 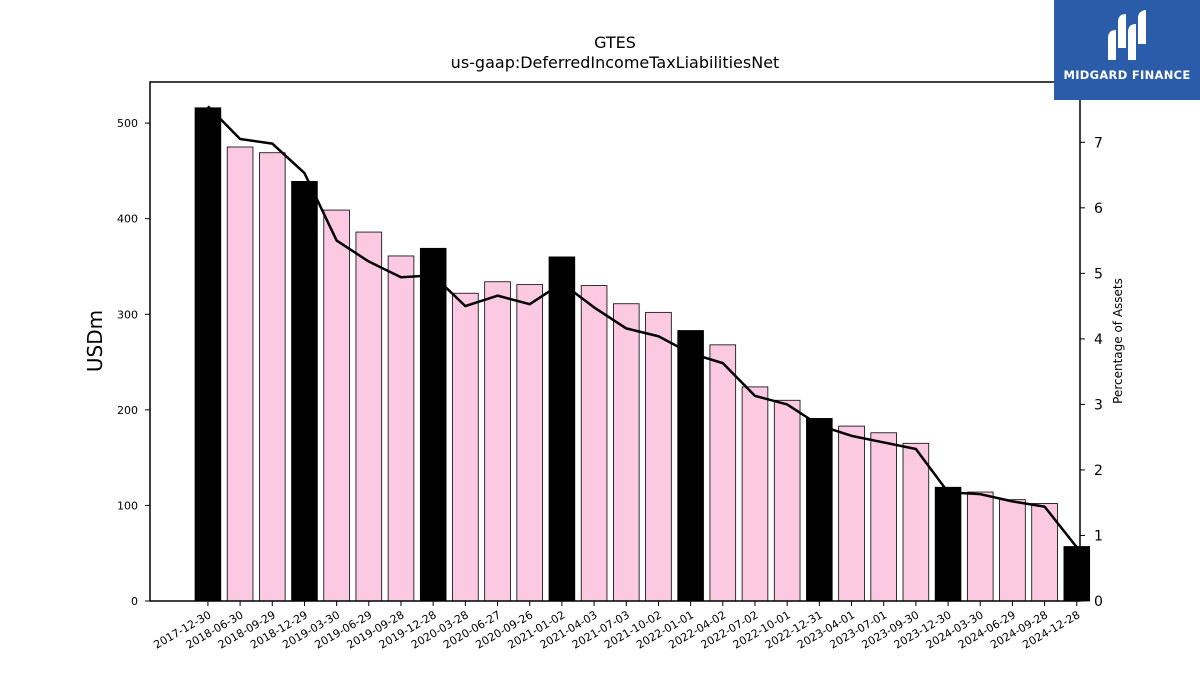 I want to click on y2-tick-label: 3, so click(x=1098, y=405).